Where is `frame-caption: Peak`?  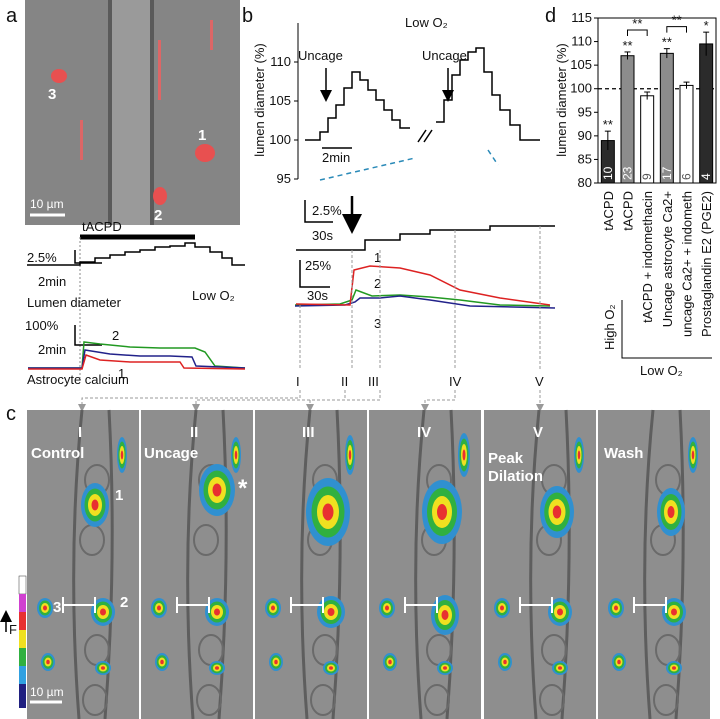
frame-caption: Peak is located at coordinates (506, 458).